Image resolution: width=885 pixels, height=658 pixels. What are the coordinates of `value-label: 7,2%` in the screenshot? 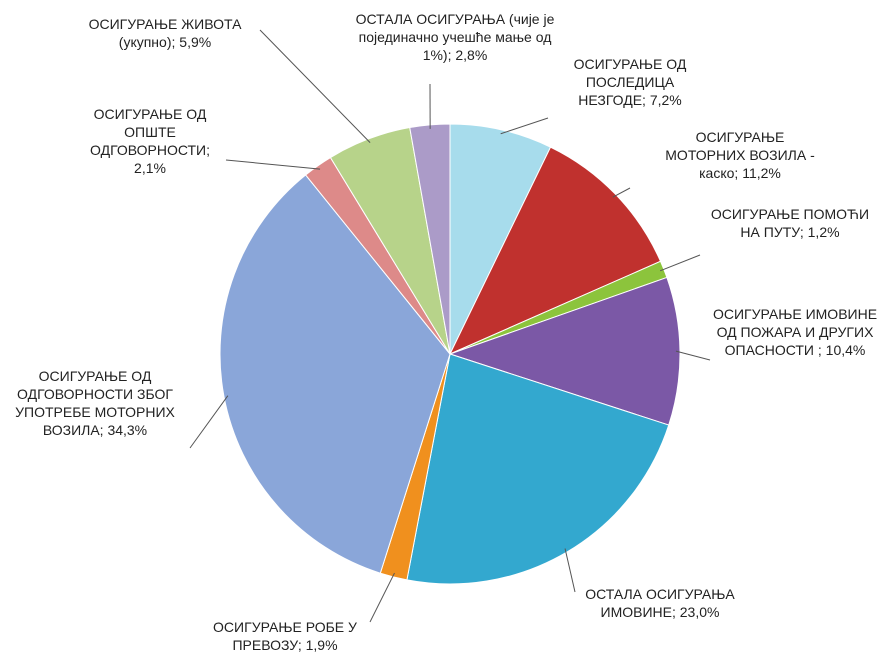 It's located at (665, 100).